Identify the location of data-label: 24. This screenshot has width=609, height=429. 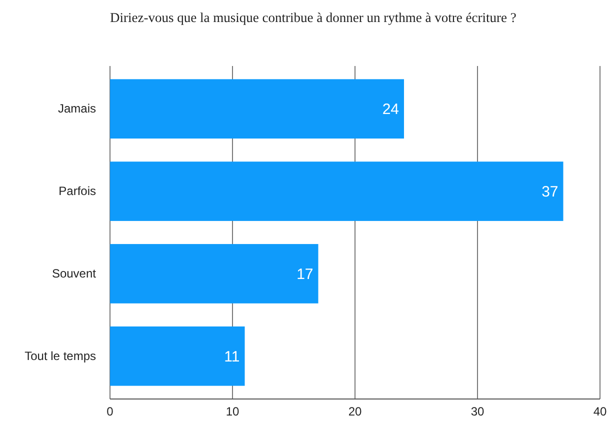
(390, 109).